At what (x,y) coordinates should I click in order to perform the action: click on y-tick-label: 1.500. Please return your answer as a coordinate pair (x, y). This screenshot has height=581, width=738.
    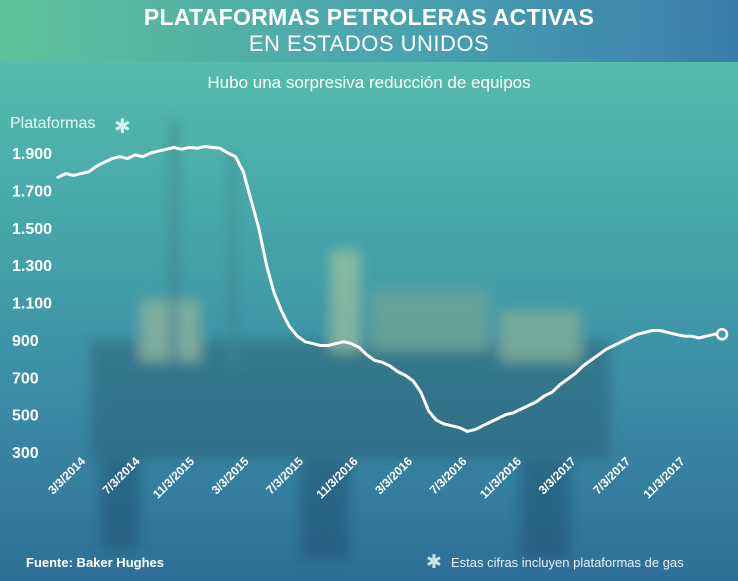
    Looking at the image, I should click on (32, 229).